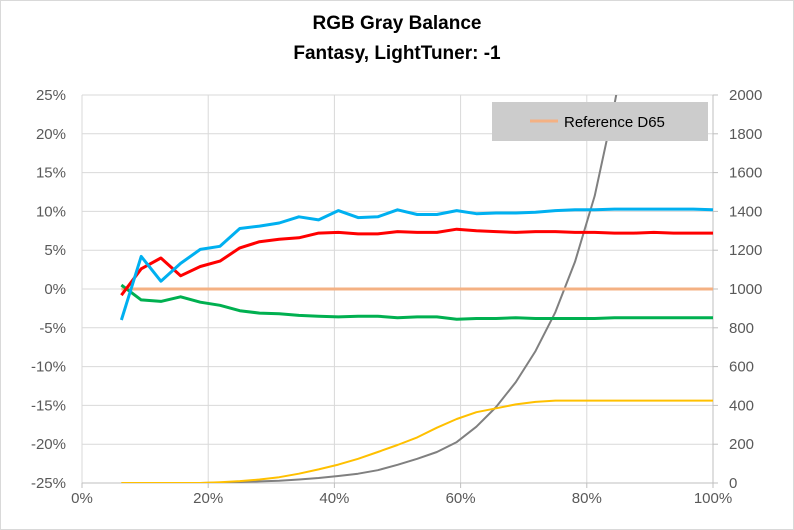 This screenshot has height=530, width=794. What do you see at coordinates (55, 289) in the screenshot?
I see `y-tick-label: 0%` at bounding box center [55, 289].